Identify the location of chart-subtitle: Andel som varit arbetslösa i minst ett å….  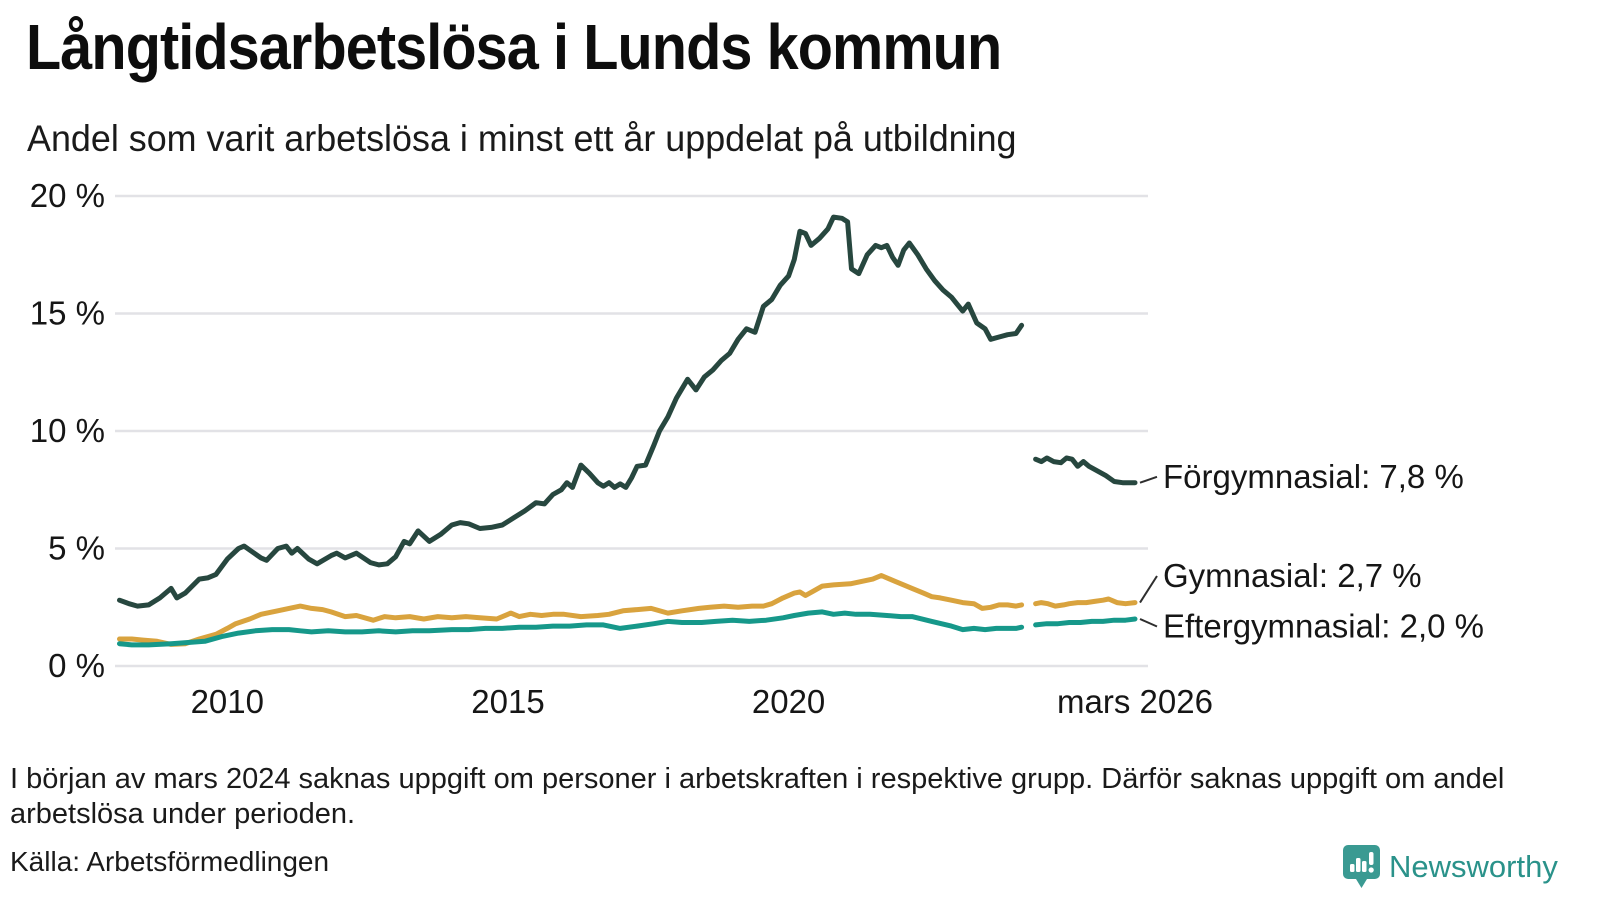
(522, 138).